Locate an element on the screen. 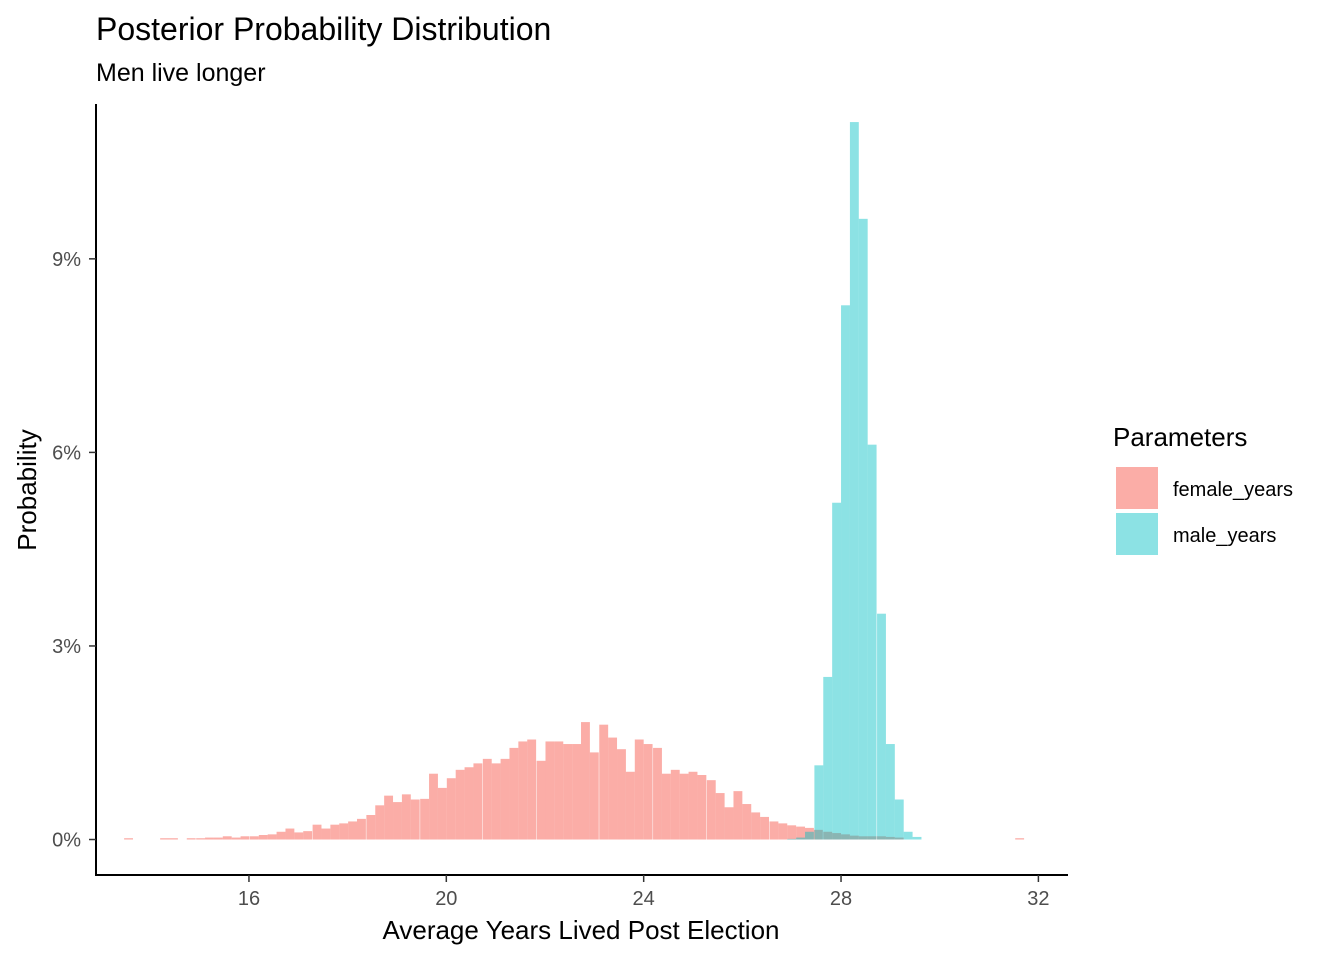  x-tick-label: 24 is located at coordinates (644, 899).